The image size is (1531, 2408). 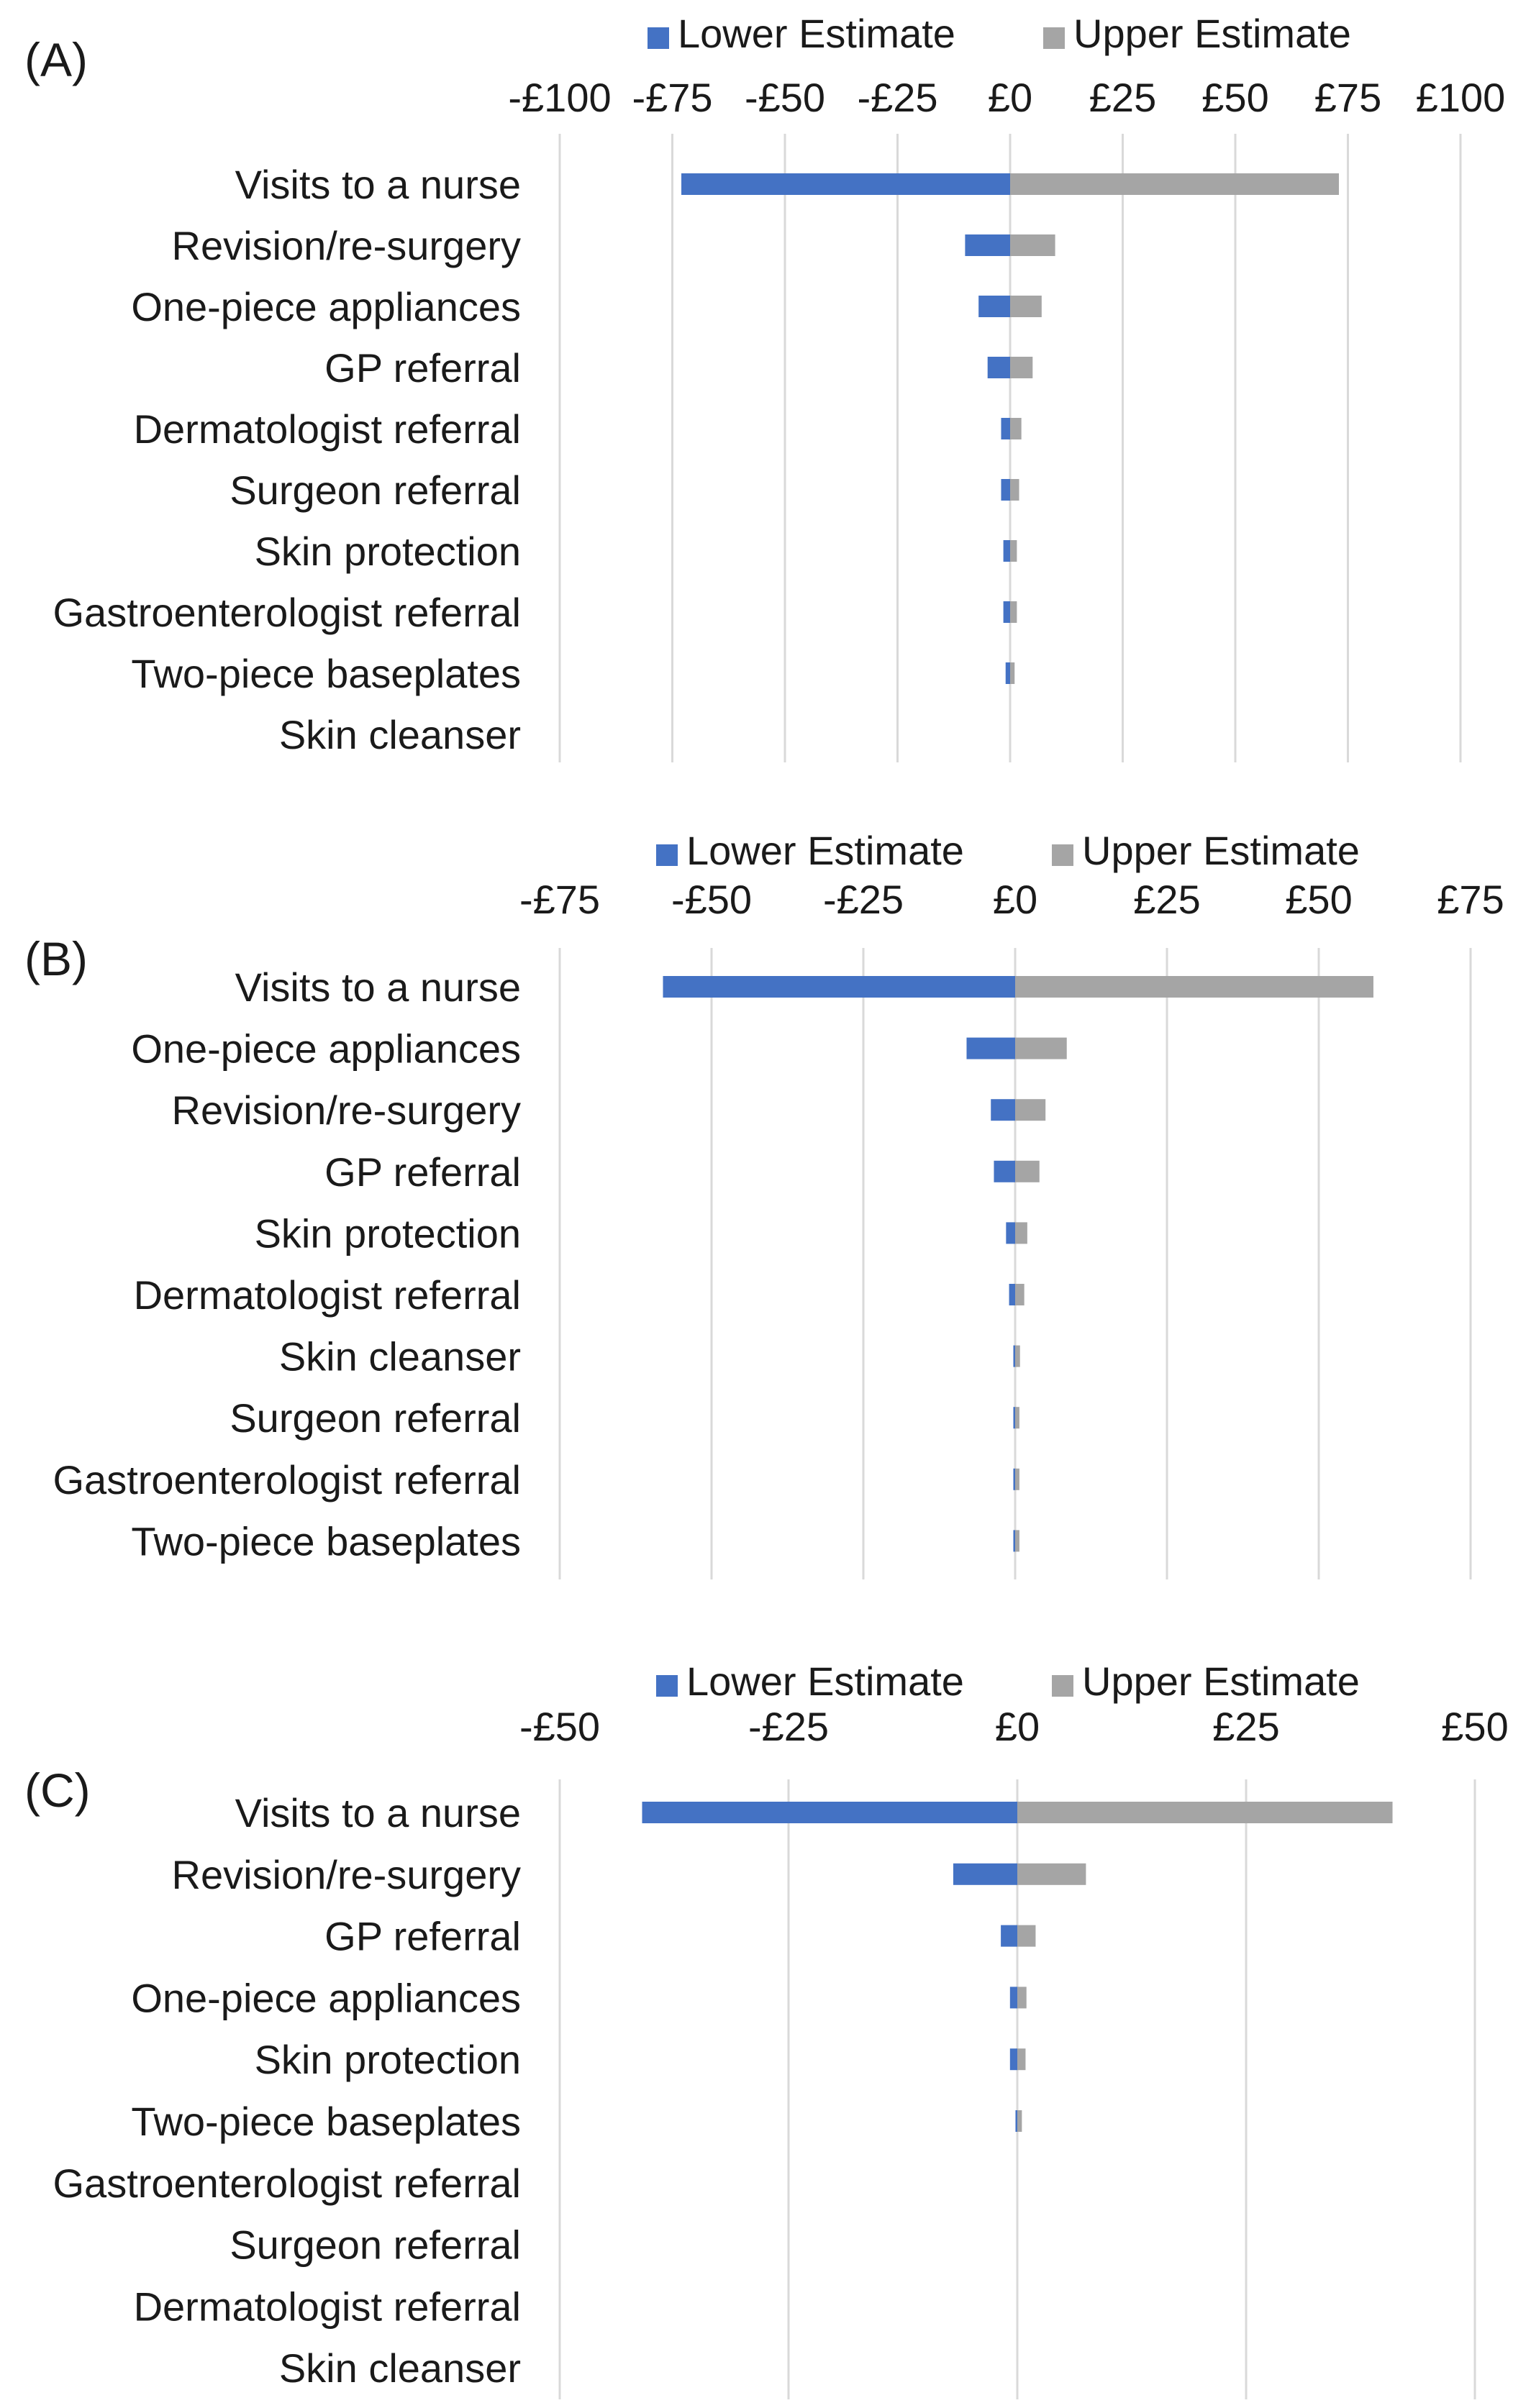 What do you see at coordinates (1461, 98) in the screenshot?
I see `x-tick-label: £100` at bounding box center [1461, 98].